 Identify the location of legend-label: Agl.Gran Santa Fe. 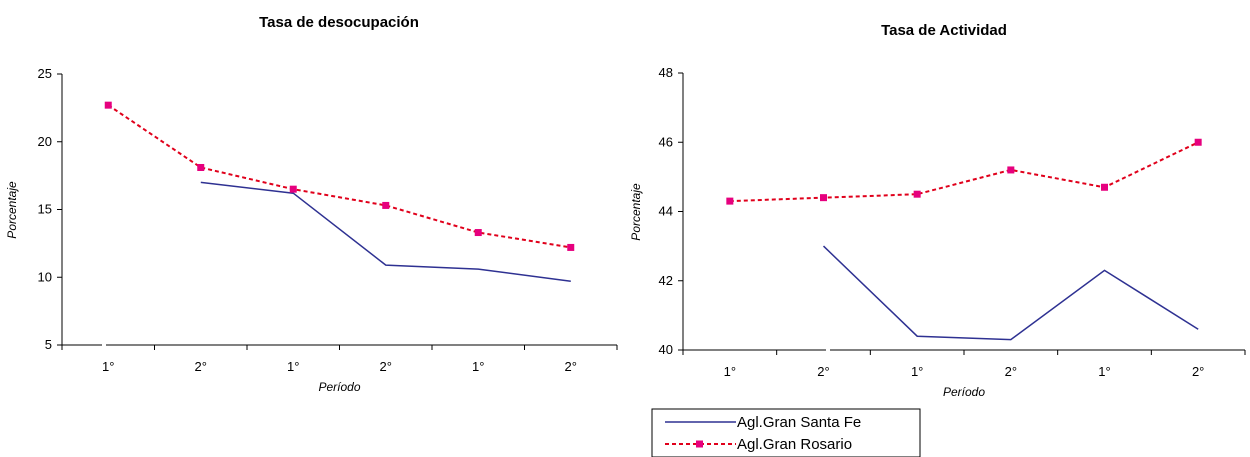
(799, 422).